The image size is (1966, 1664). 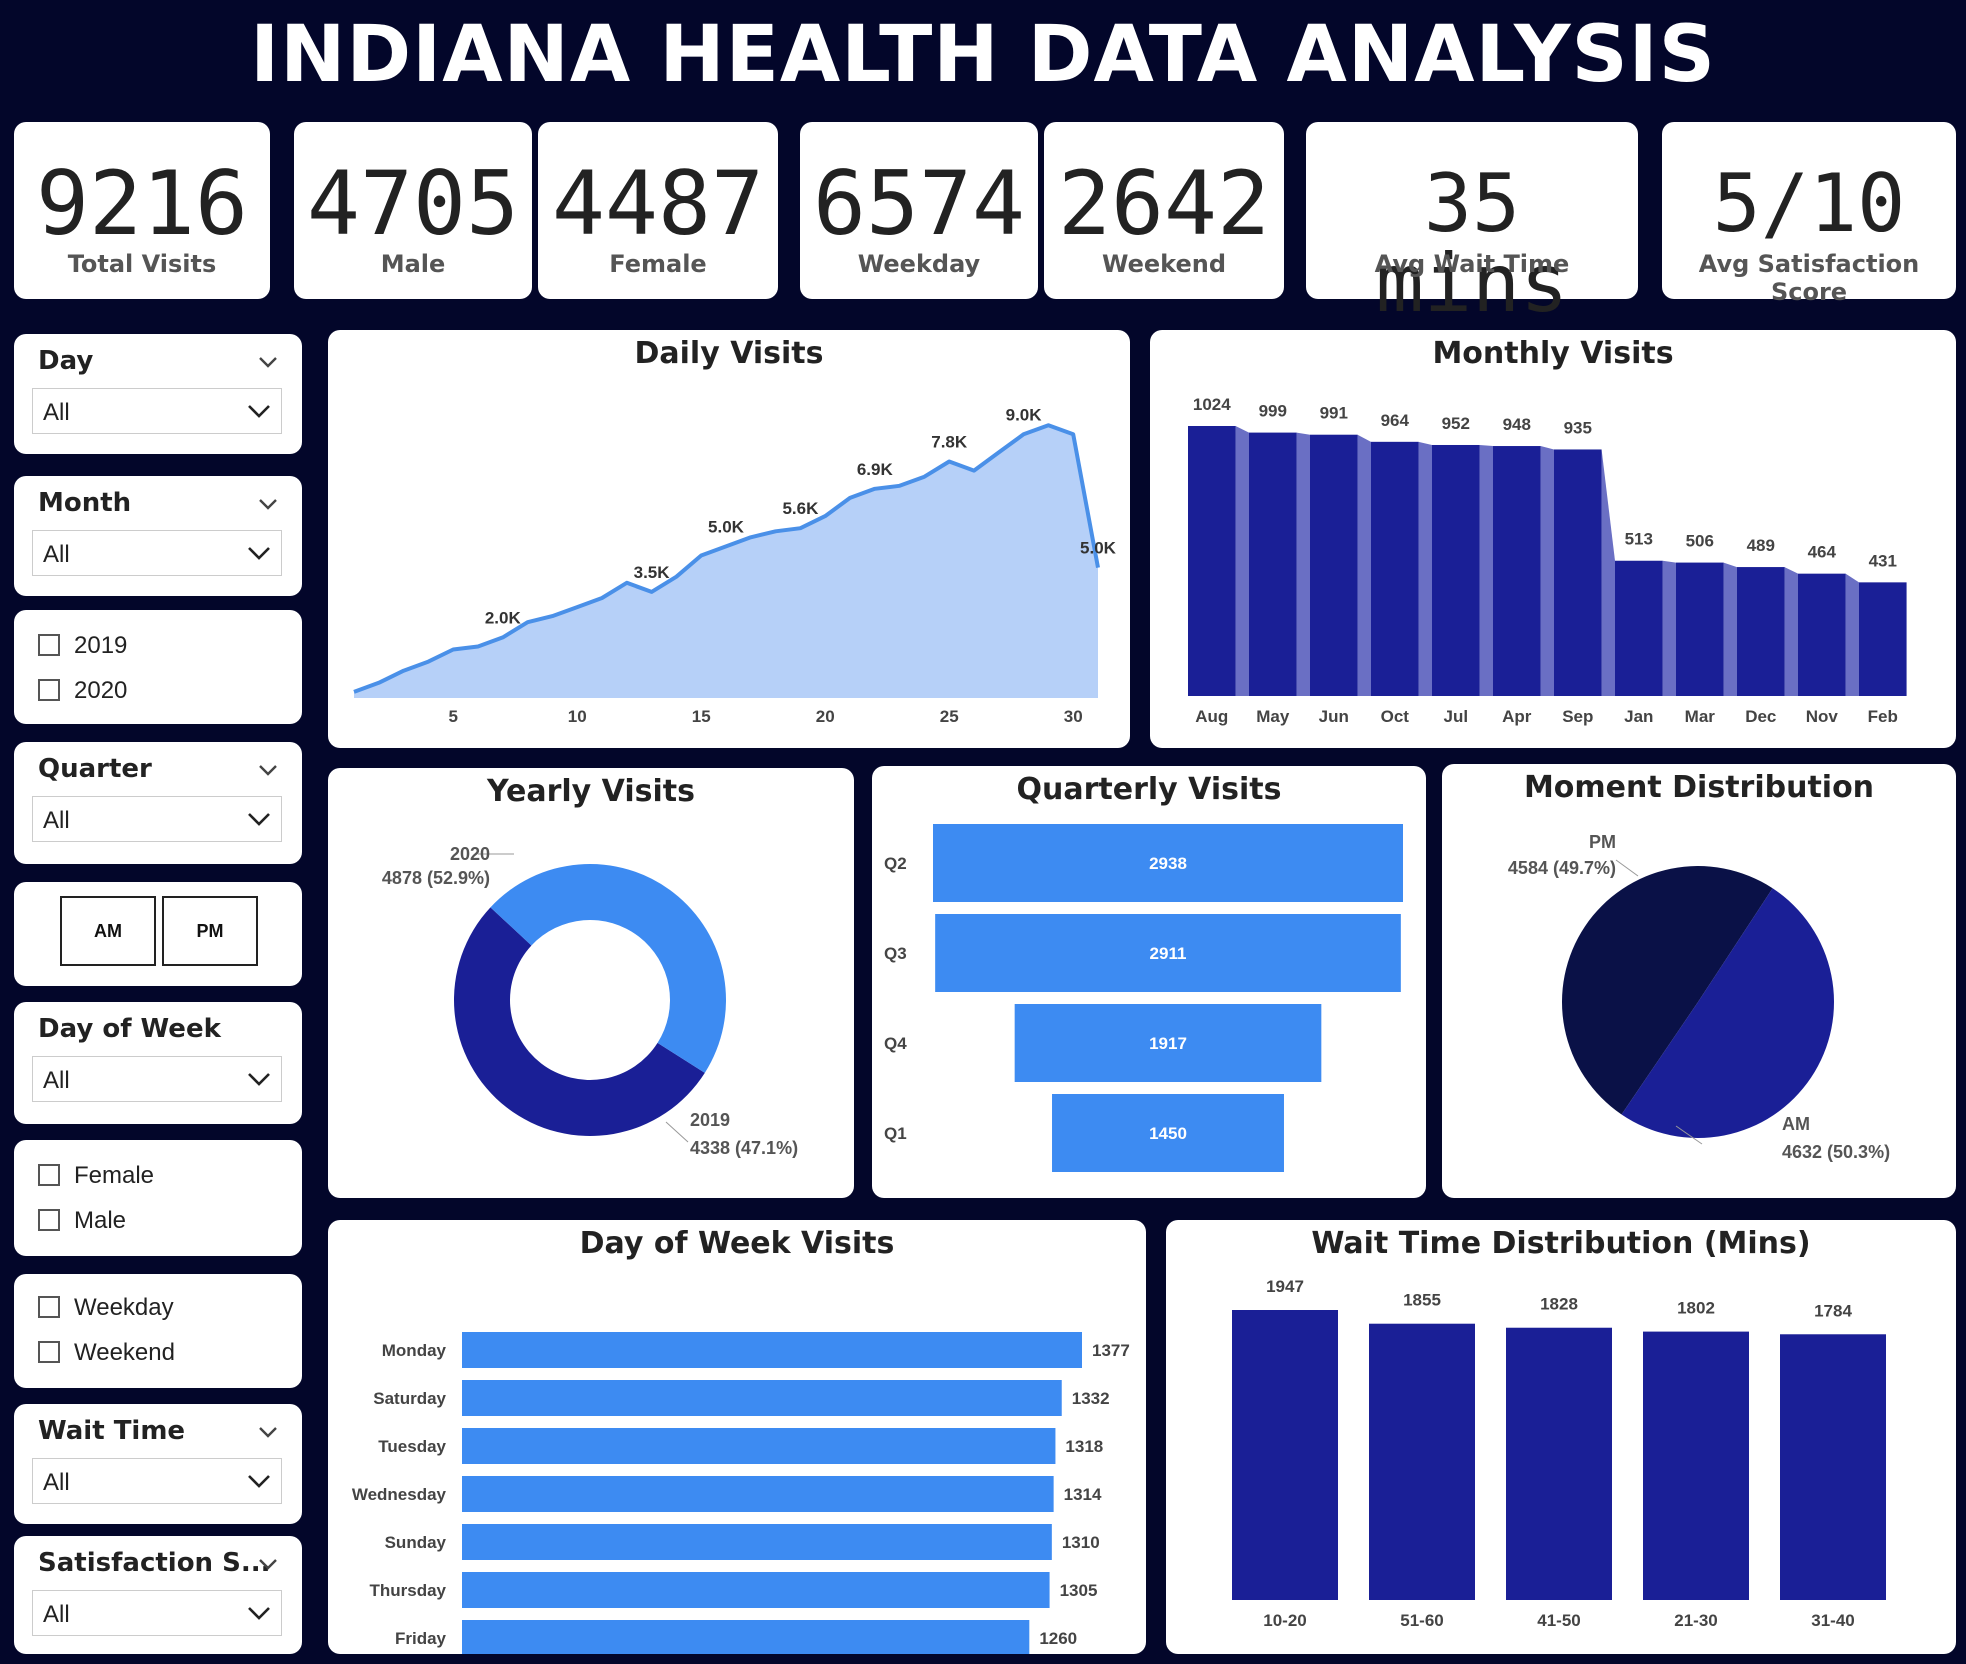 What do you see at coordinates (1822, 552) in the screenshot?
I see `data-label: 464` at bounding box center [1822, 552].